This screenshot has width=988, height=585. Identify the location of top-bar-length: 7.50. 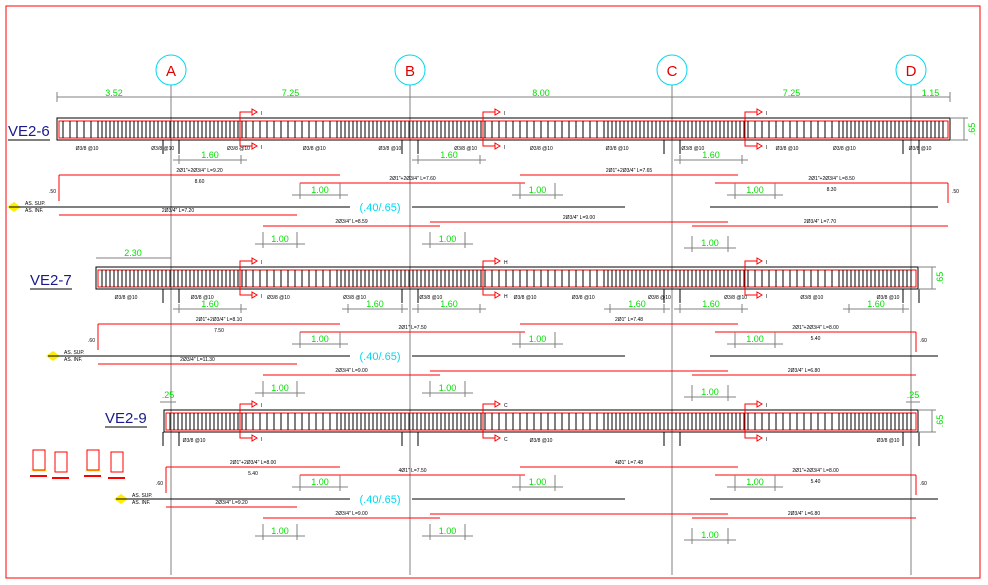
(219, 331).